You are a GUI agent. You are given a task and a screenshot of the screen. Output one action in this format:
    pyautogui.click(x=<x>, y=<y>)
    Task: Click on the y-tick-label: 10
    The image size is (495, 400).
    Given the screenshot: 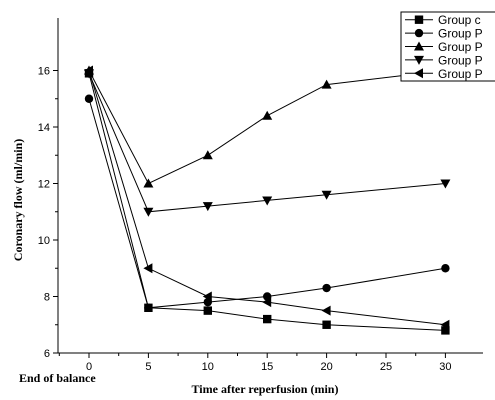 What is the action you would take?
    pyautogui.click(x=44, y=241)
    